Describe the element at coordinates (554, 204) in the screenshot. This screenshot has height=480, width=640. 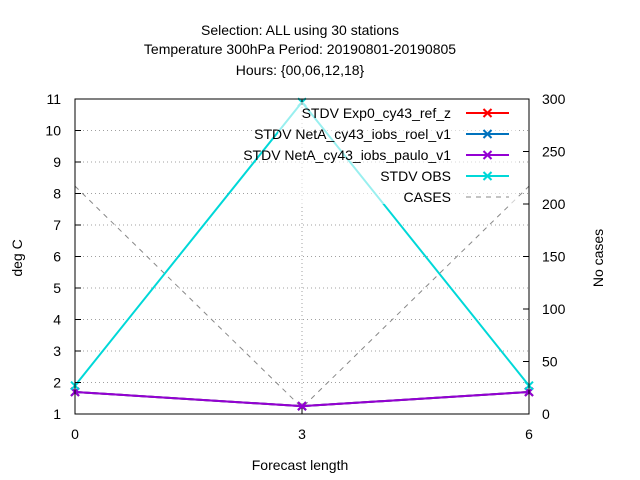
I see `y2-tick-label: 200` at that location.